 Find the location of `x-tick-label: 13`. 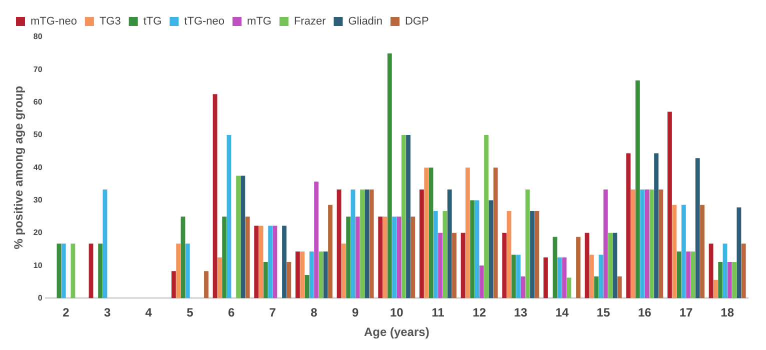

x-tick-label: 13 is located at coordinates (521, 313).